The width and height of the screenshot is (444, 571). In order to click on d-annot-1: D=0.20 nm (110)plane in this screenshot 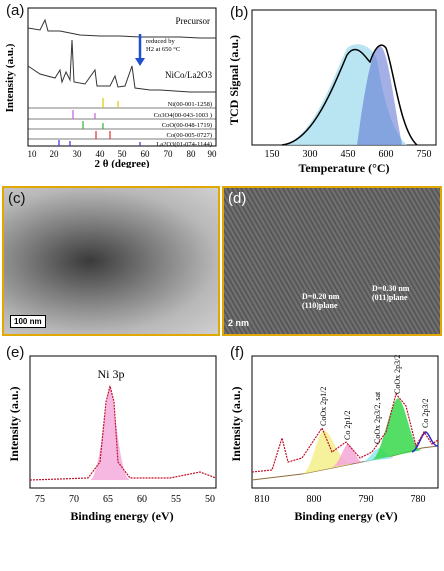, I will do `click(321, 301)`.